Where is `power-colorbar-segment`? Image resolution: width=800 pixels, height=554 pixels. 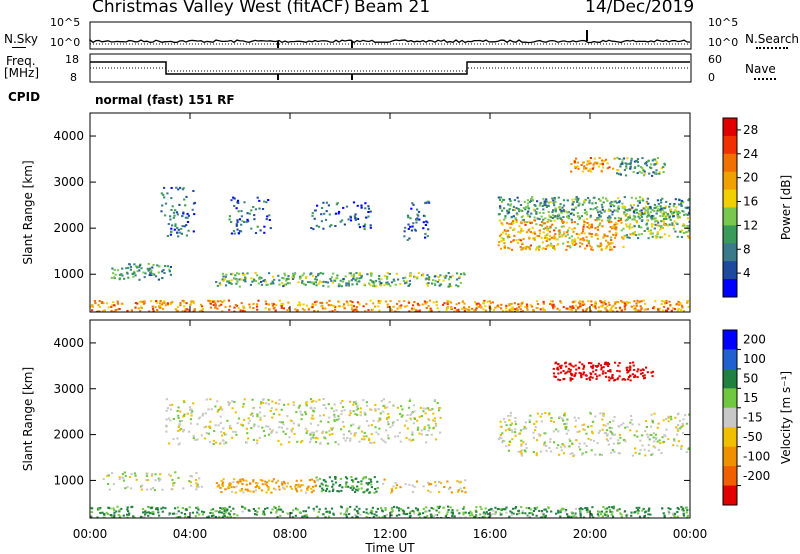 power-colorbar-segment is located at coordinates (730, 181).